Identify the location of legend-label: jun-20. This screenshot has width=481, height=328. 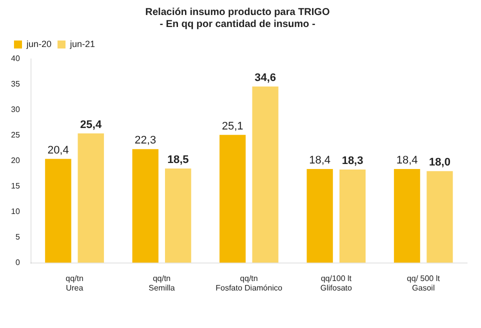
(39, 43).